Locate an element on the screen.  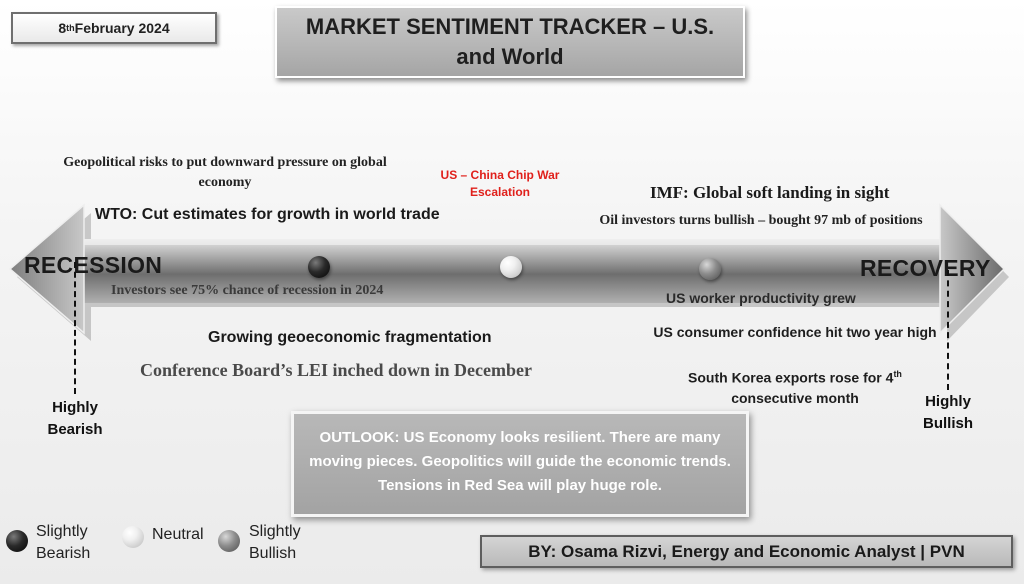
news-imf: IMF: Global soft landing in sight is located at coordinates (770, 192).